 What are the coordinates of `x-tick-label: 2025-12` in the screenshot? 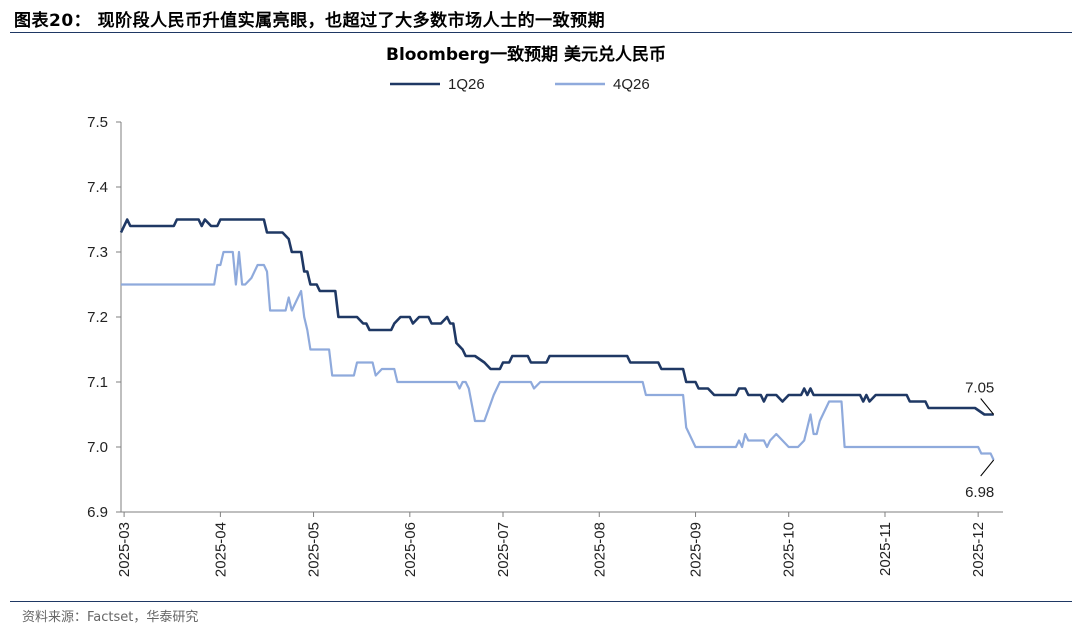 It's located at (978, 549).